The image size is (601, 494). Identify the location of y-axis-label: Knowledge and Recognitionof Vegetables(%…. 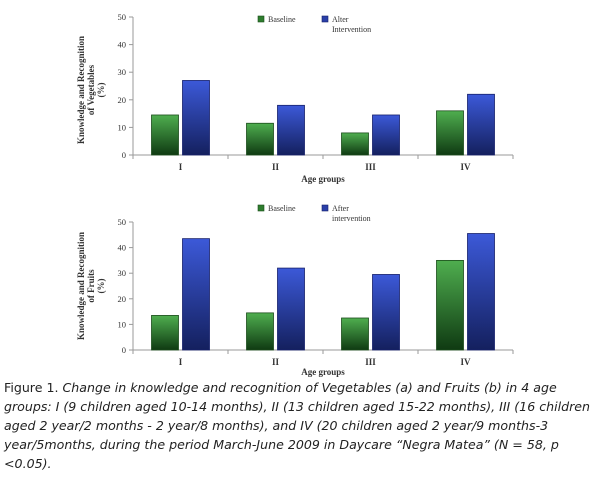
(91, 90).